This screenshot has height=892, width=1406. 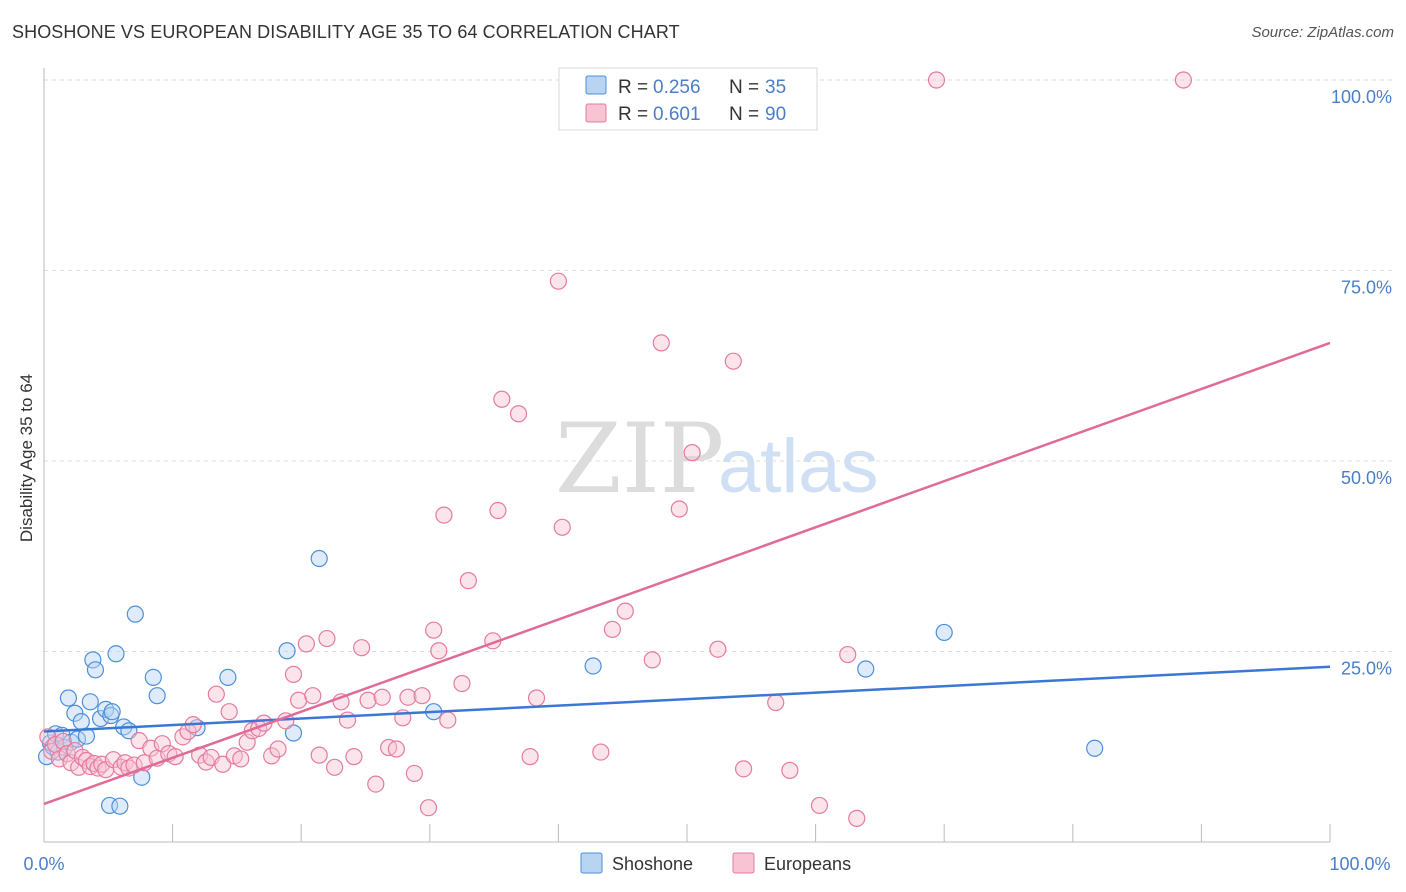 I want to click on y-tick-labels: 25.0% 50.0% 75.0% 100.0%, so click(x=1361, y=383).